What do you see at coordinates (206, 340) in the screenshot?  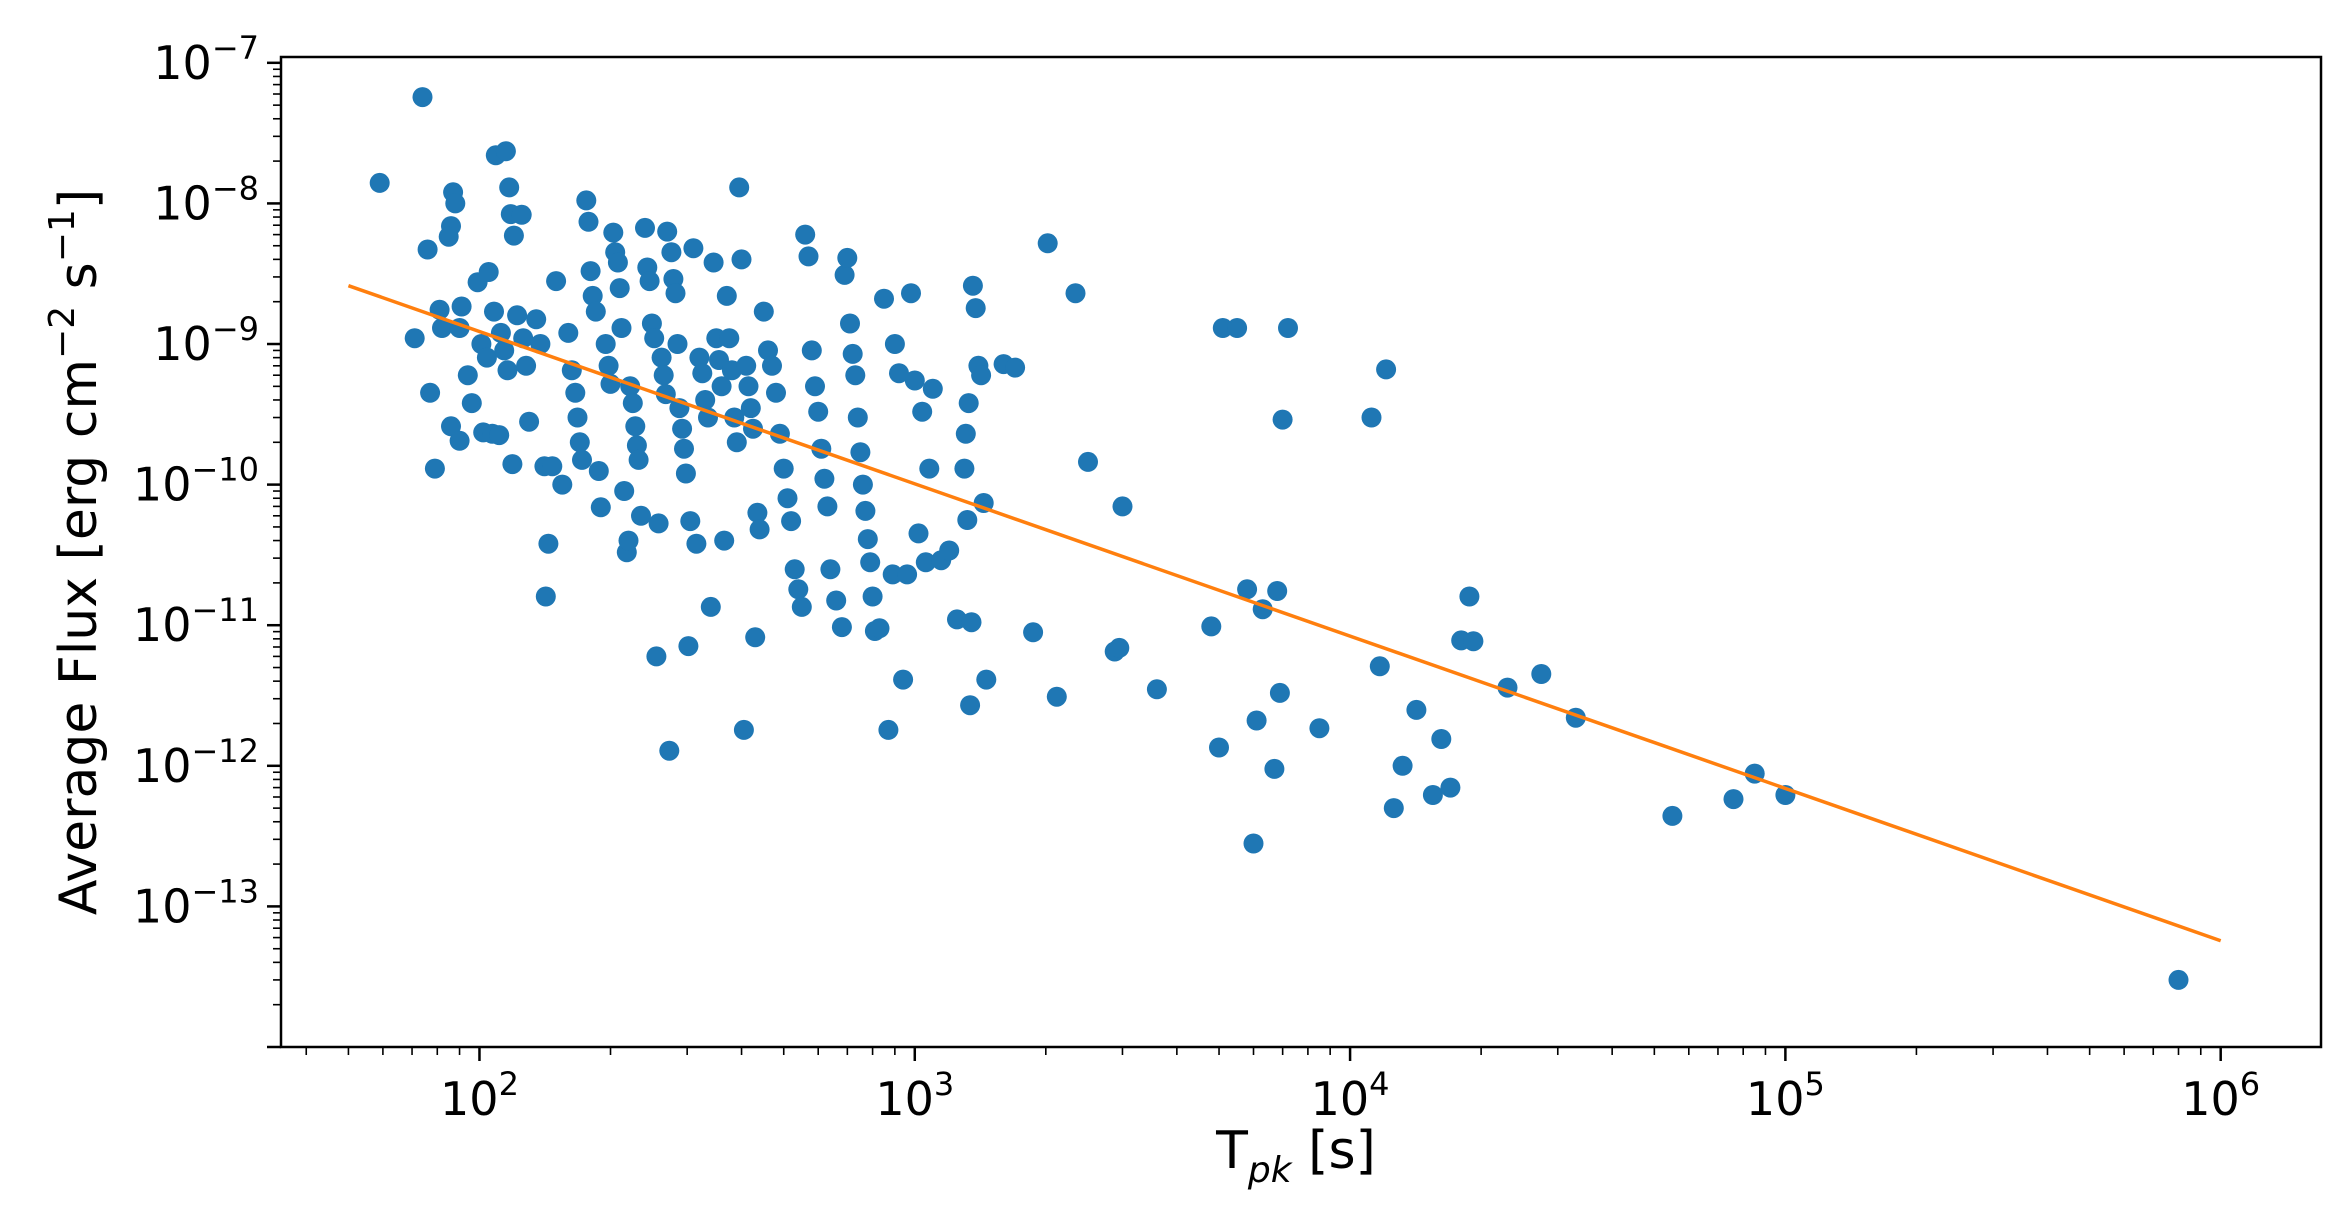 I see `y-tick-label-4: 10⁻⁹` at bounding box center [206, 340].